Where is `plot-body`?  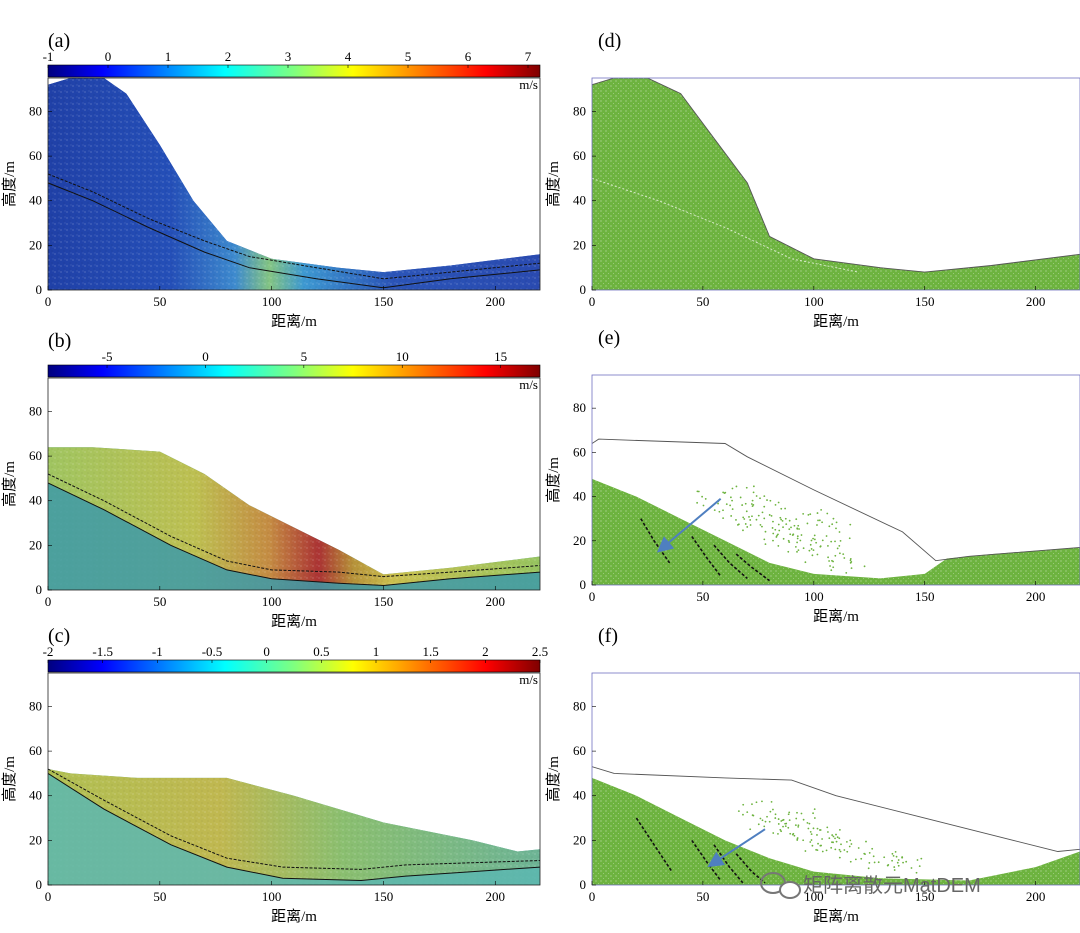 plot-body is located at coordinates (836, 825).